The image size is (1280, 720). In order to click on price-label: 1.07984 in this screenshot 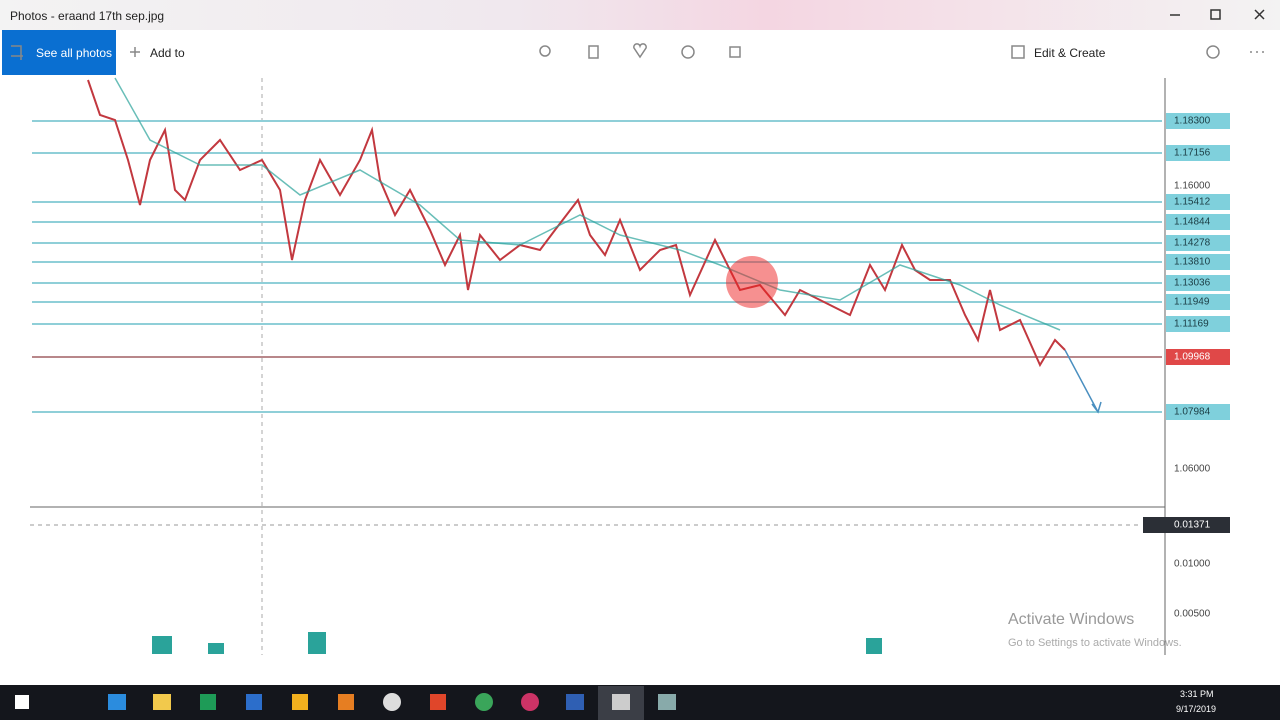, I will do `click(1192, 412)`.